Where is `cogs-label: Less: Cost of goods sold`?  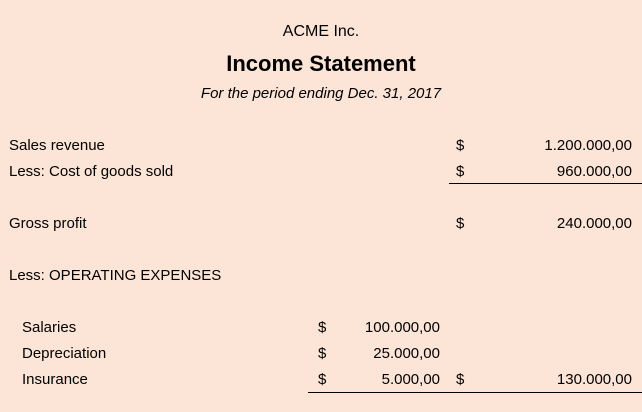 cogs-label: Less: Cost of goods sold is located at coordinates (91, 171).